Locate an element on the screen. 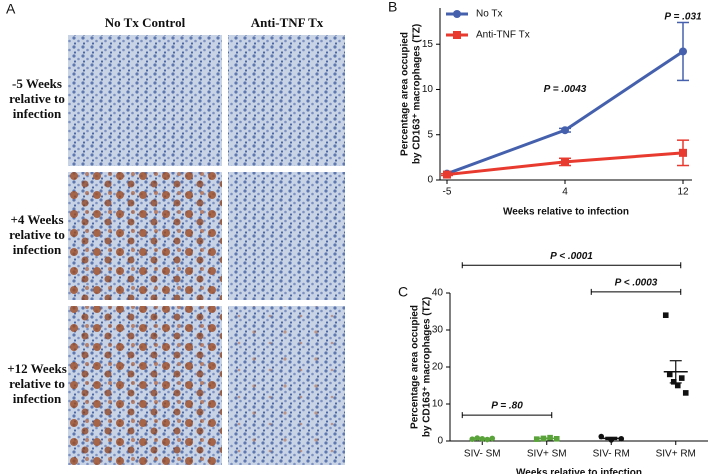 The height and width of the screenshot is (474, 712). annotation: P = .031 is located at coordinates (683, 17).